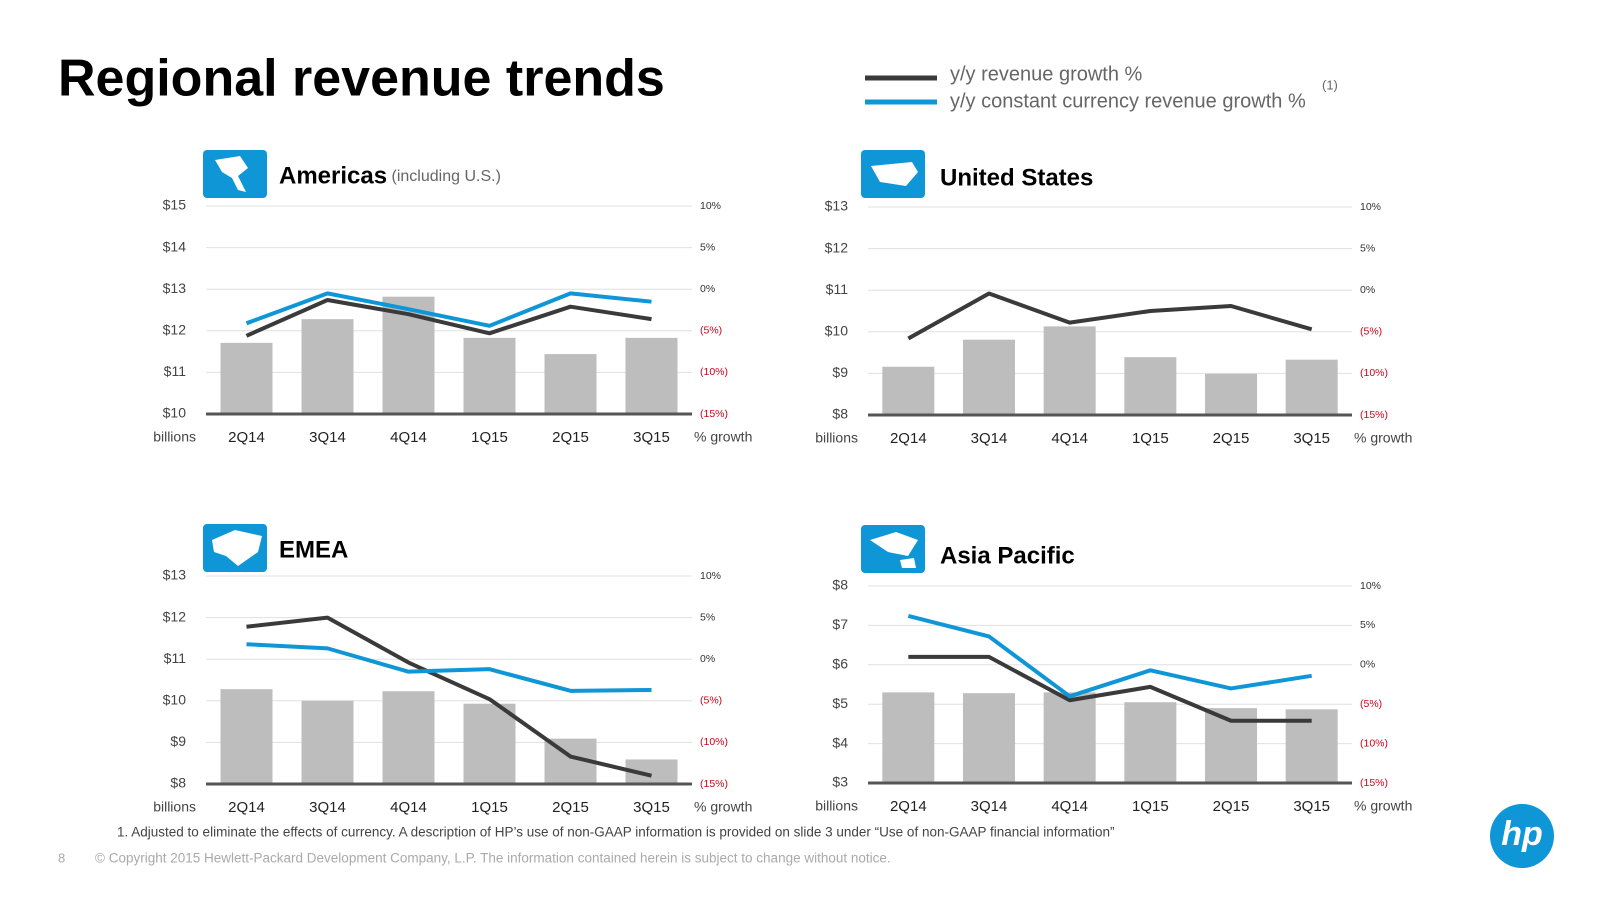 The image size is (1600, 900). What do you see at coordinates (840, 664) in the screenshot?
I see `y-tick-label: $6` at bounding box center [840, 664].